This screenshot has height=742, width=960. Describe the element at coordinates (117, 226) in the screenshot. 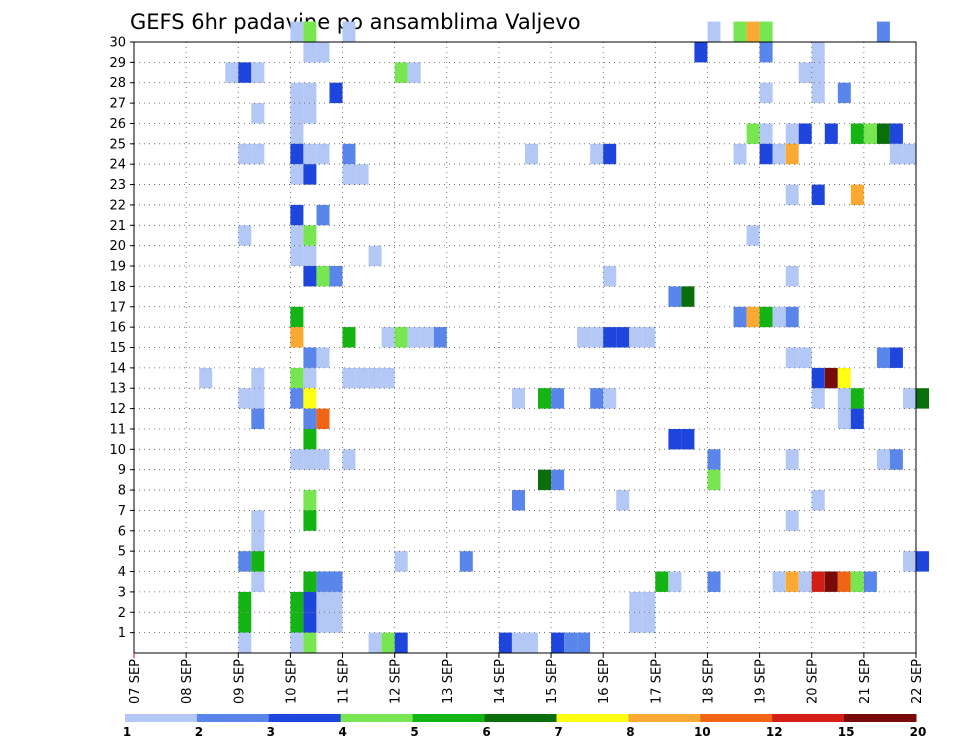

I see `y-tick-label: 21` at that location.